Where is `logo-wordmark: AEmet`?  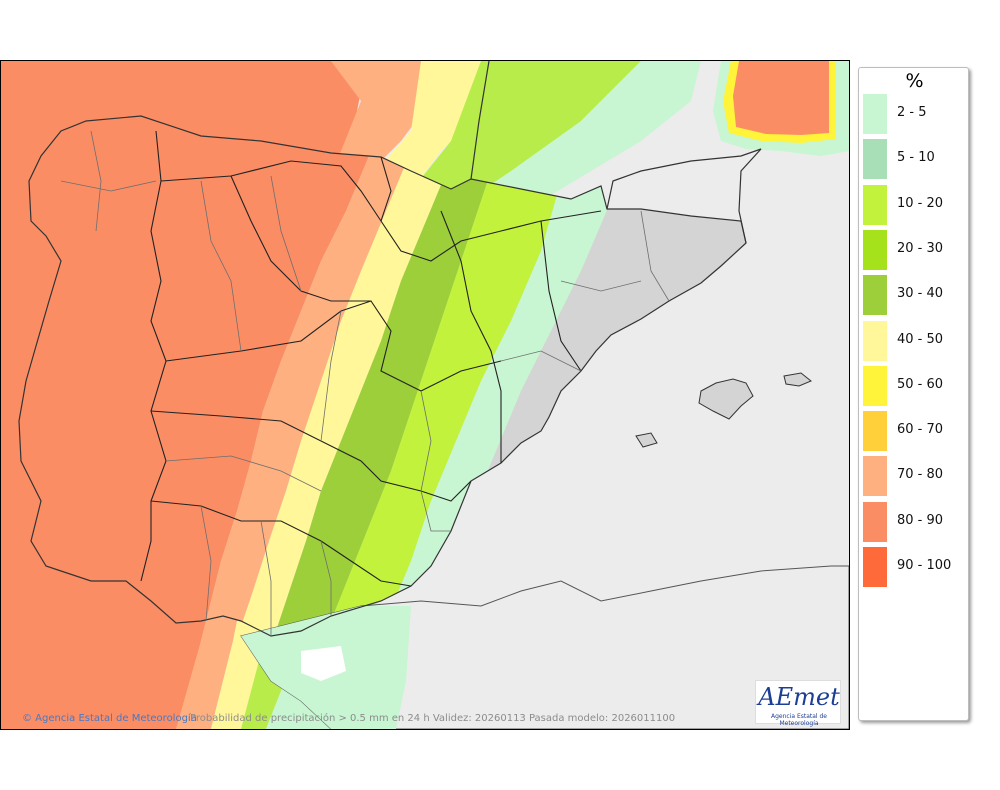
logo-wordmark: AEmet is located at coordinates (799, 697).